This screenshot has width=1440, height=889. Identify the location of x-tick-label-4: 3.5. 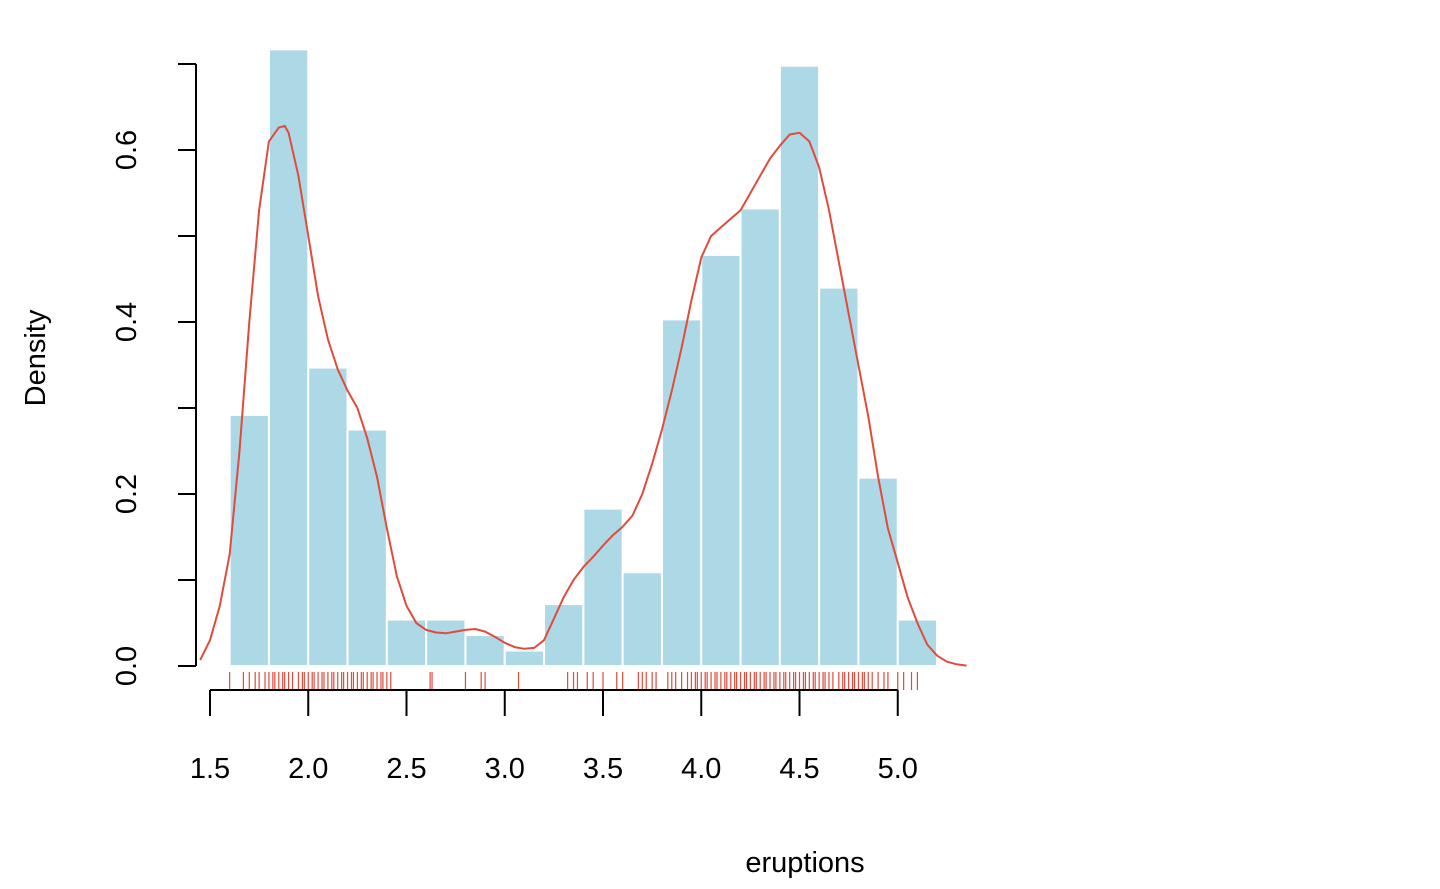
(603, 769).